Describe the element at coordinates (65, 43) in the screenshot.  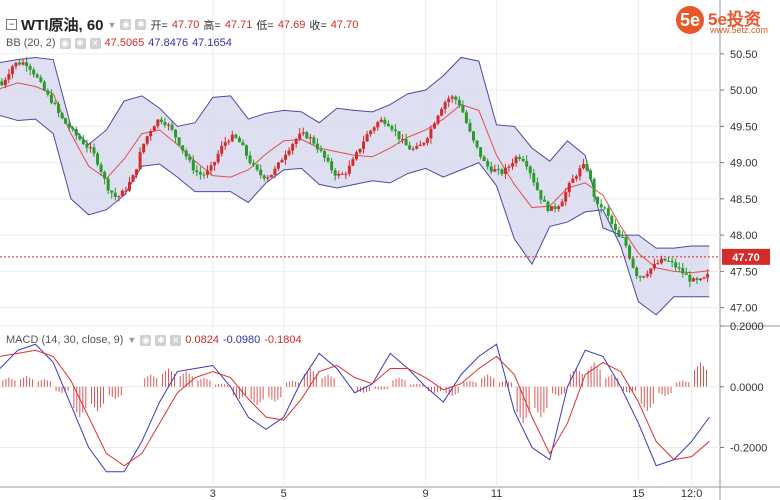
I see `eye-icon: ◉` at that location.